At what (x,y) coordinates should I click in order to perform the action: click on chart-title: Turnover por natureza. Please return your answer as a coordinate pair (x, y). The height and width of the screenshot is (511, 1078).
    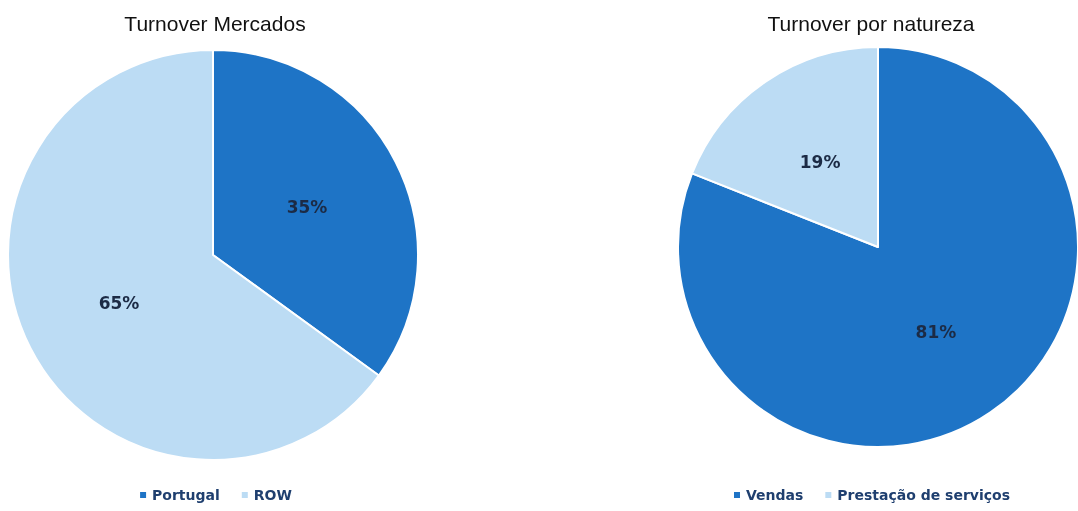
    Looking at the image, I should click on (871, 23).